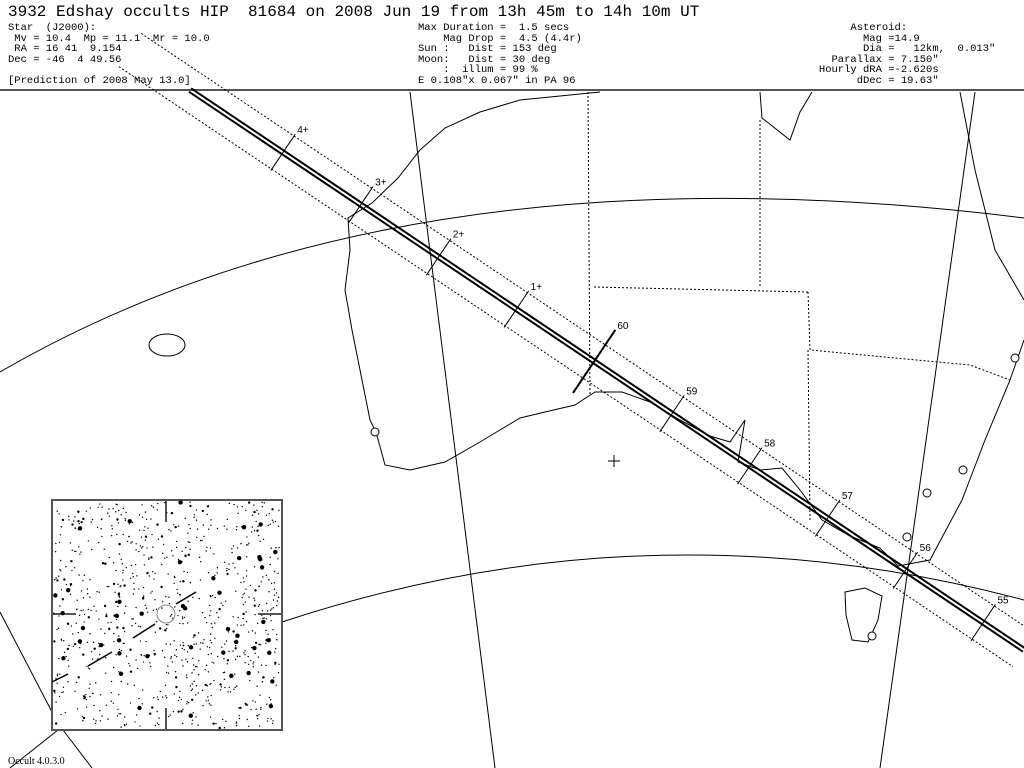 The width and height of the screenshot is (1024, 768). Describe the element at coordinates (109, 38) in the screenshot. I see `info-line: Mv = 10.4 Mp = 11.1 Mr = 10.0` at that location.